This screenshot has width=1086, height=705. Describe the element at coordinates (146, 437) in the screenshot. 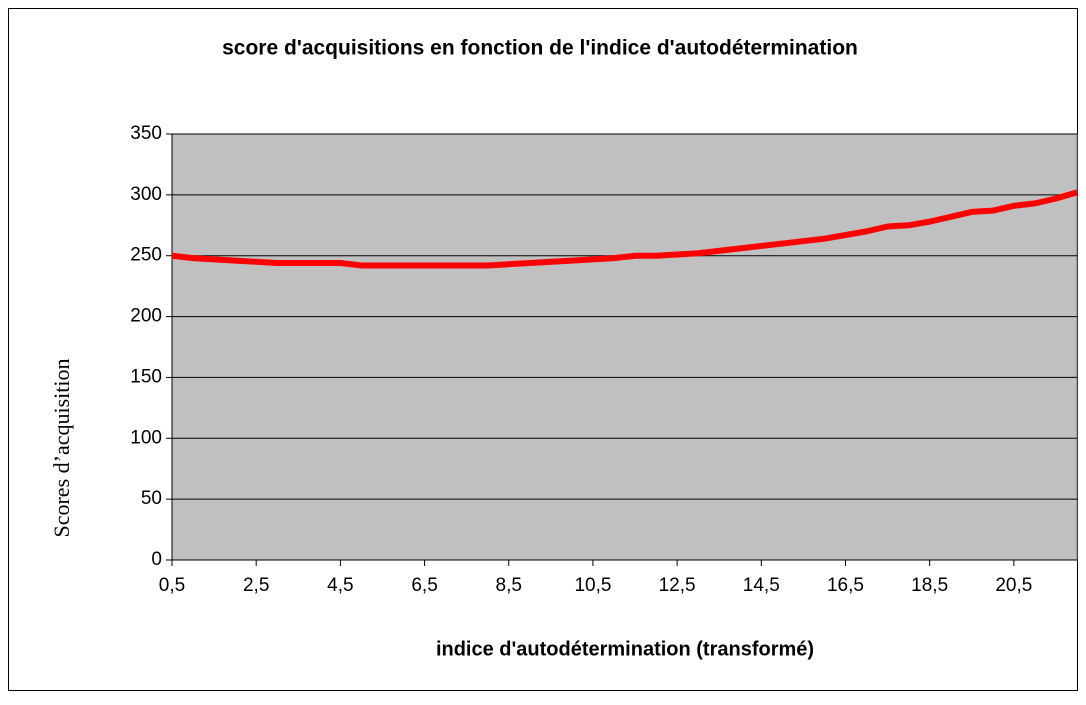

I see `y-tick-label: 100` at that location.